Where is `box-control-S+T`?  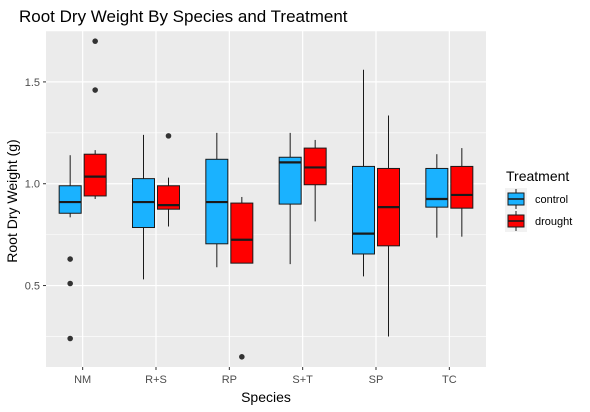 box-control-S+T is located at coordinates (290, 198).